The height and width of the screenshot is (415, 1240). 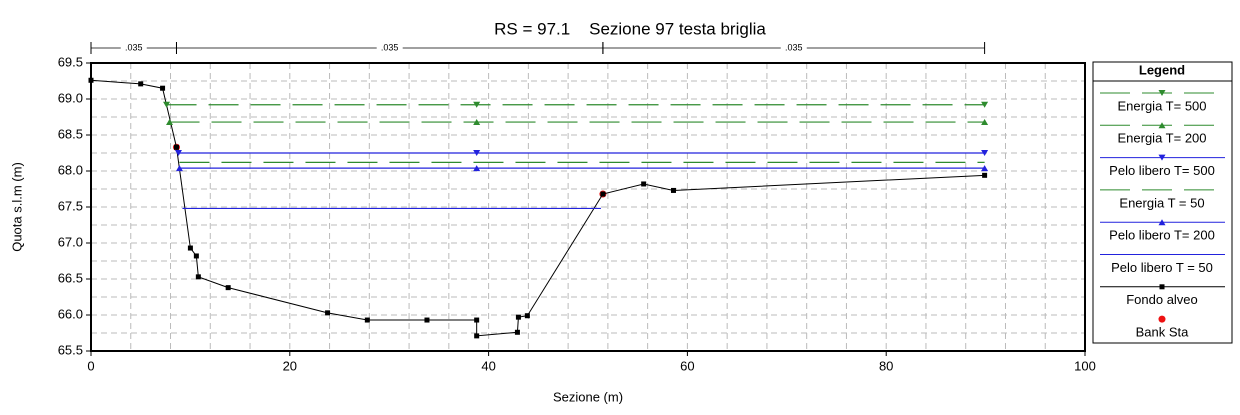 I want to click on legend-label: Pelo libero T= 200, so click(x=1162, y=235).